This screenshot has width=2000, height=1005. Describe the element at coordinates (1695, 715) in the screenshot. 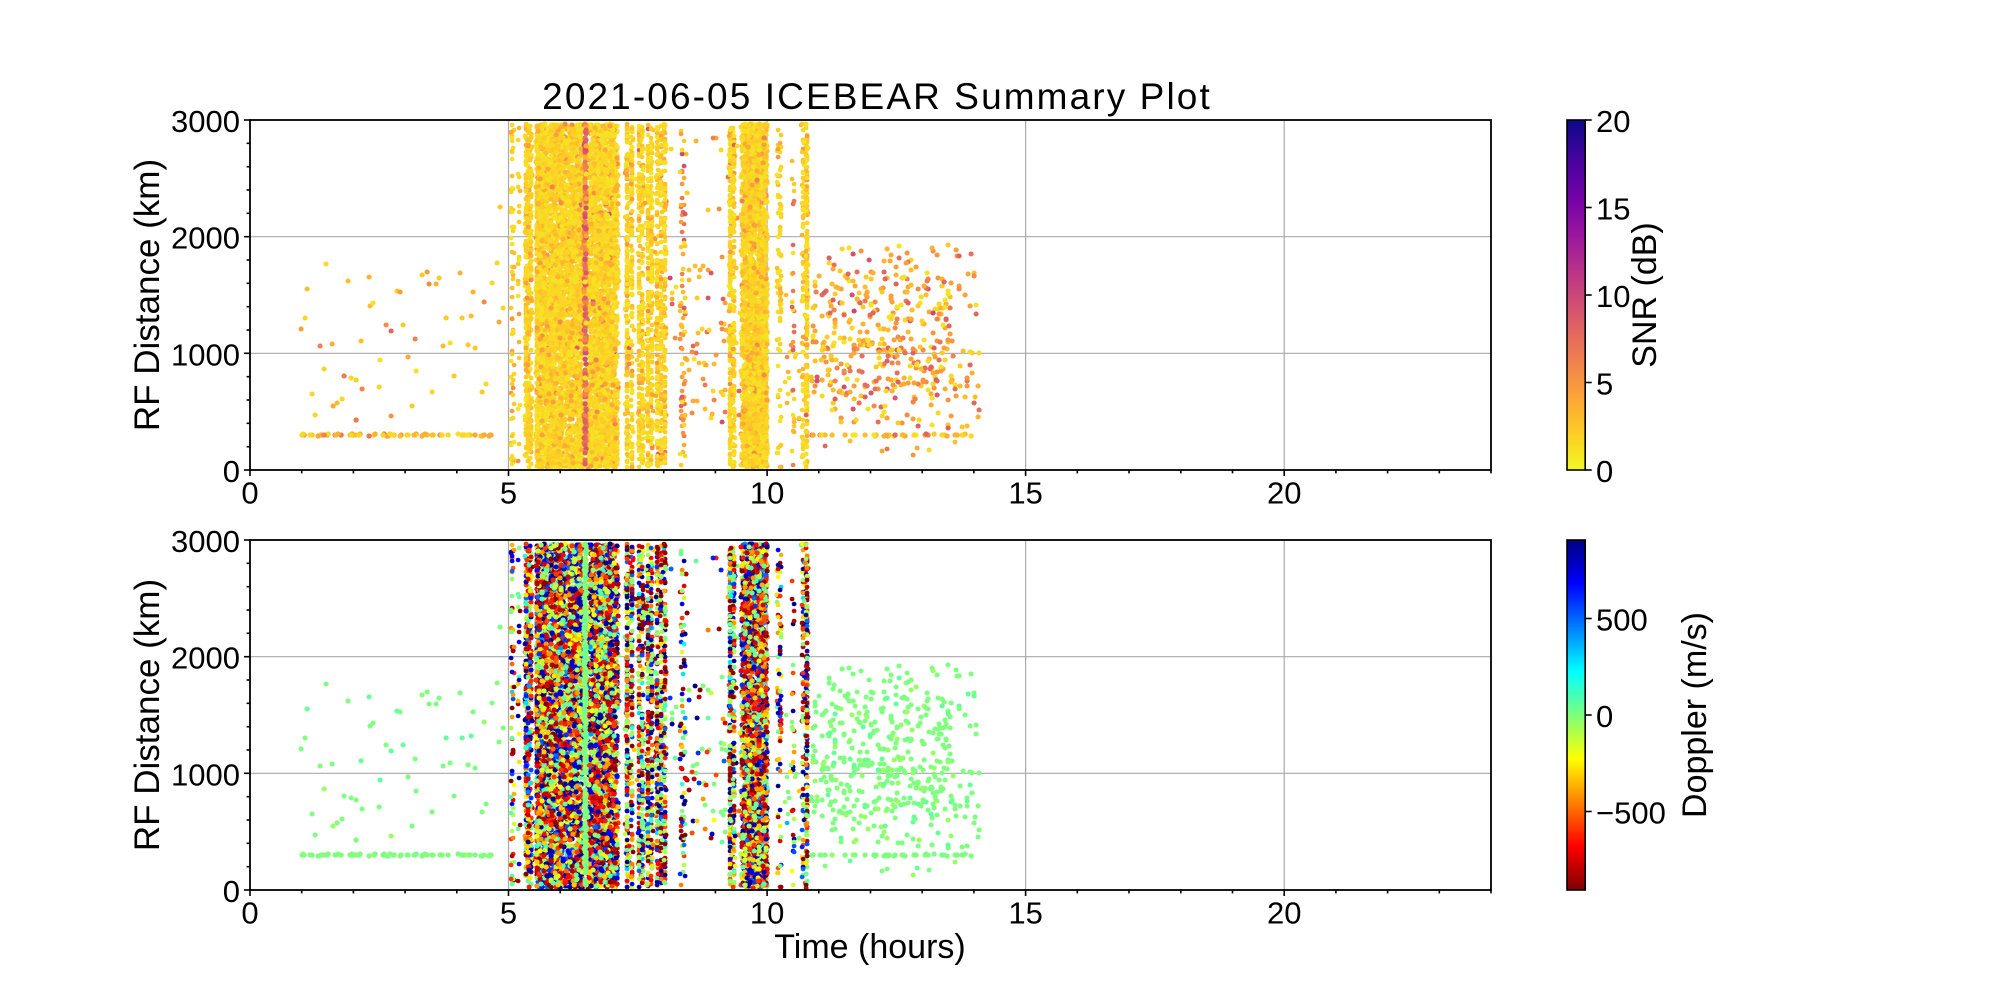

I see `svg-text: Doppler (m/s)` at that location.